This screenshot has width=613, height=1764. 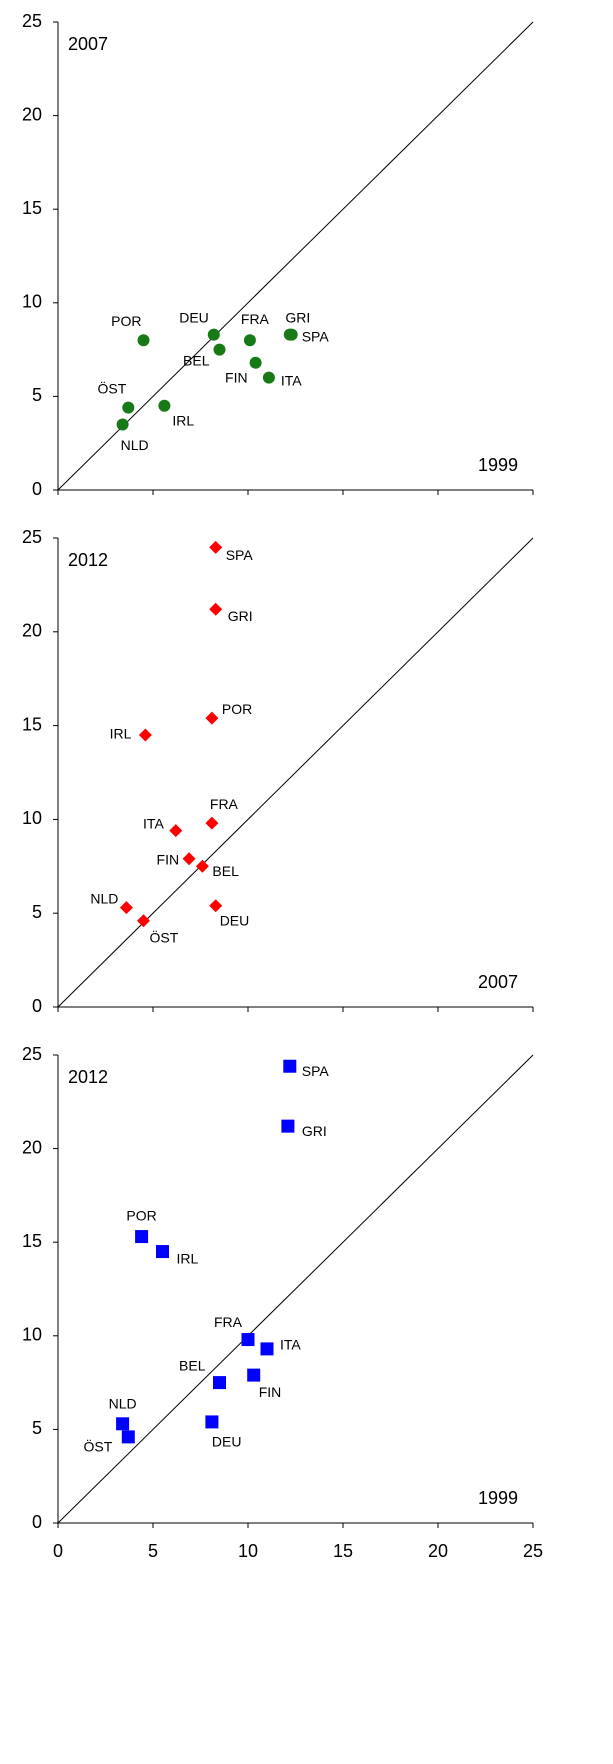 I want to click on x-tick-label: 10, so click(x=248, y=1551).